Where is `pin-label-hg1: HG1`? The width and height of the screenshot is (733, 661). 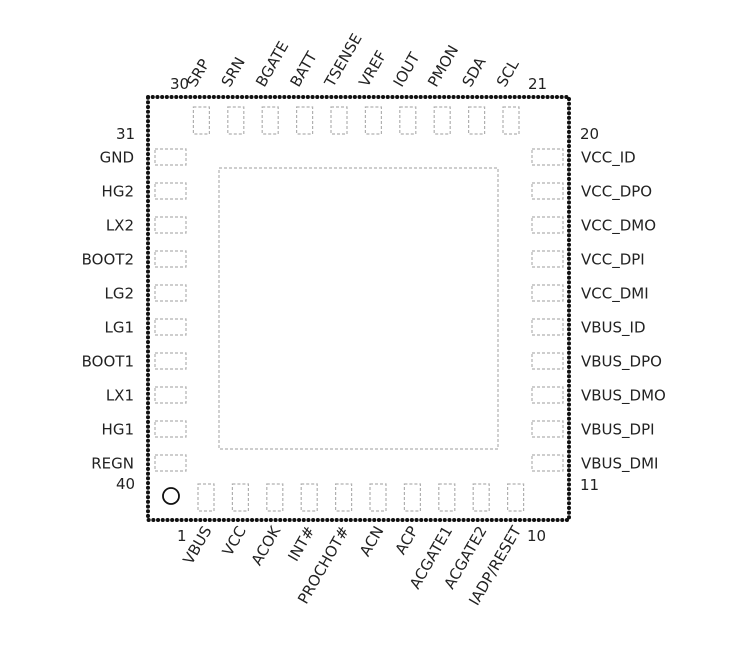
pin-label-hg1: HG1 is located at coordinates (118, 430).